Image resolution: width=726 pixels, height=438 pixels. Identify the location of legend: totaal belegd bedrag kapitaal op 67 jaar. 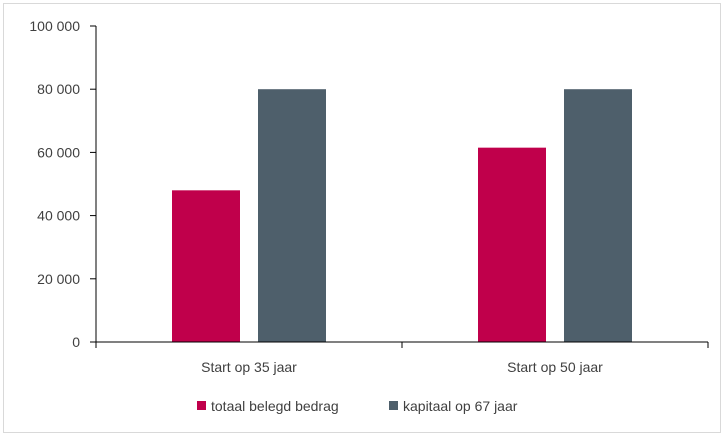
(357, 406).